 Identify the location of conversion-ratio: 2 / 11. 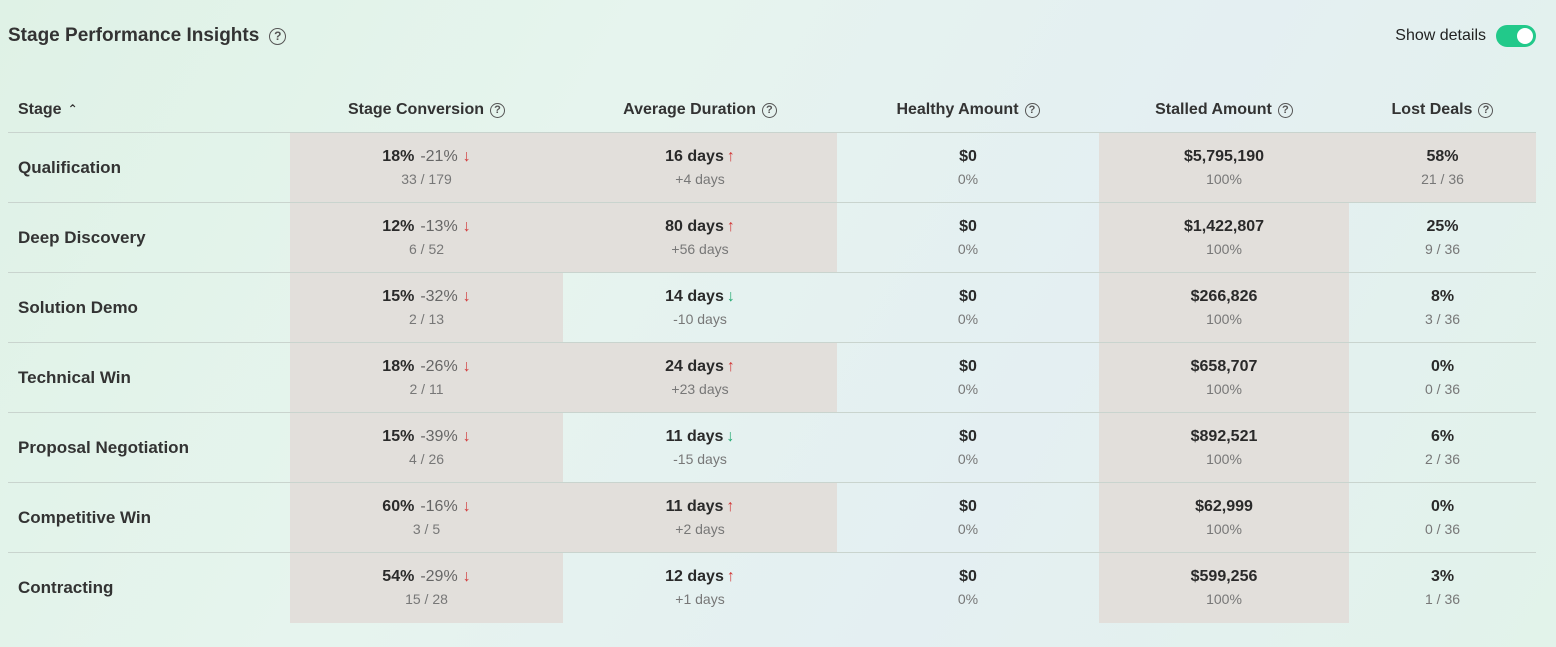
(426, 388).